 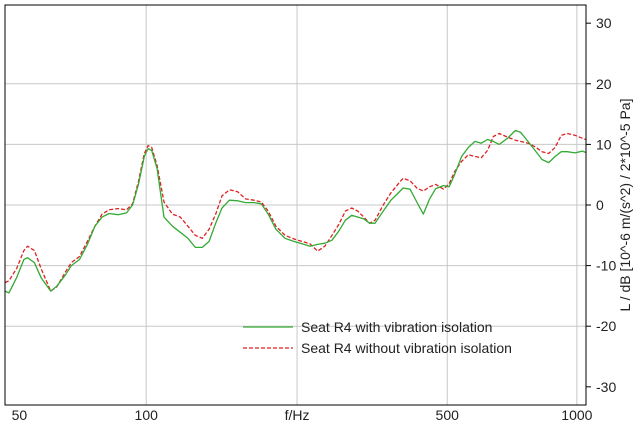 What do you see at coordinates (20, 414) in the screenshot?
I see `x-tick-label: 50` at bounding box center [20, 414].